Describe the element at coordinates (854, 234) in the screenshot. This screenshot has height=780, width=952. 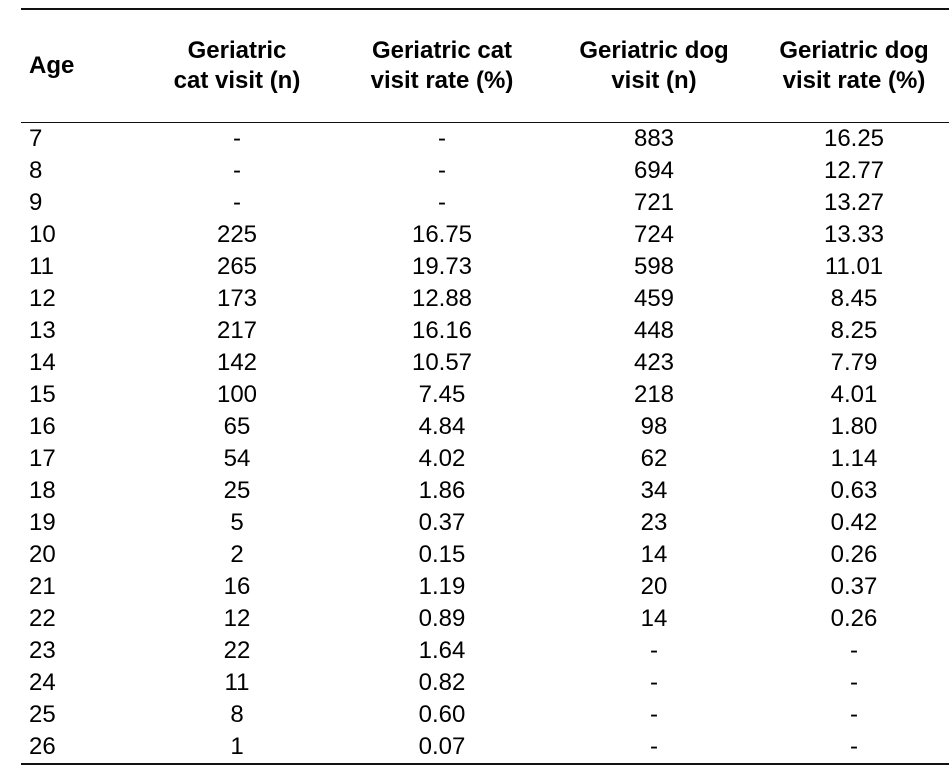
I see `cell-dog-visit-rate: 13.33` at that location.